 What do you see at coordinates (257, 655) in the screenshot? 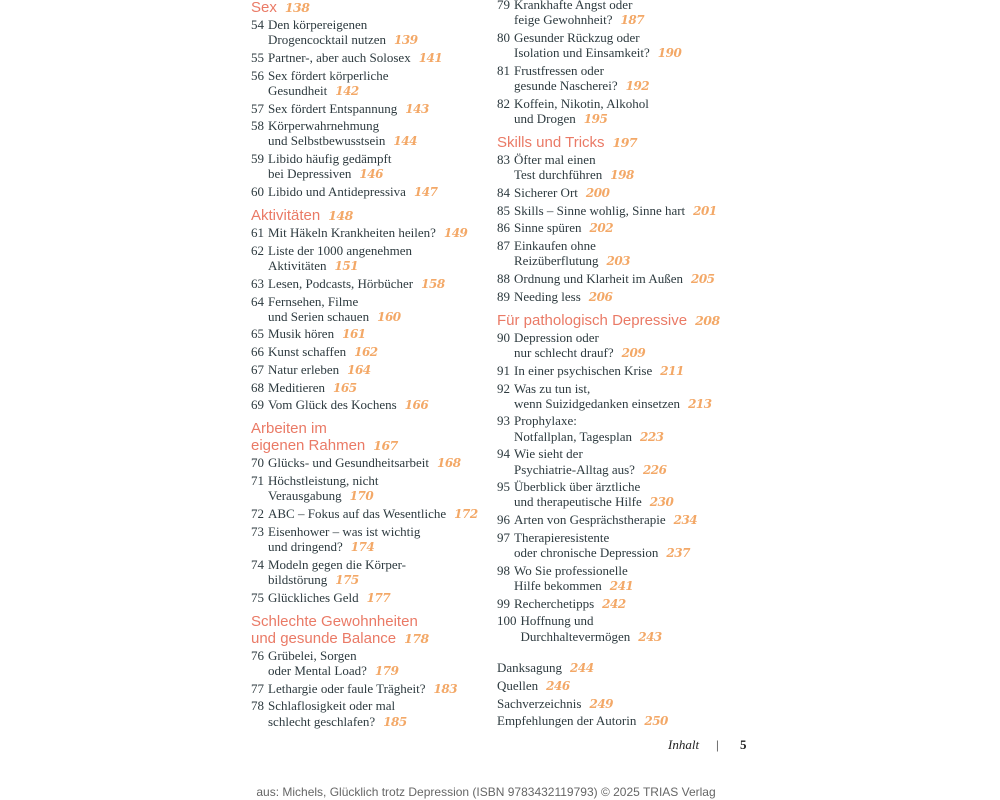
I see `entry-number: 76` at bounding box center [257, 655].